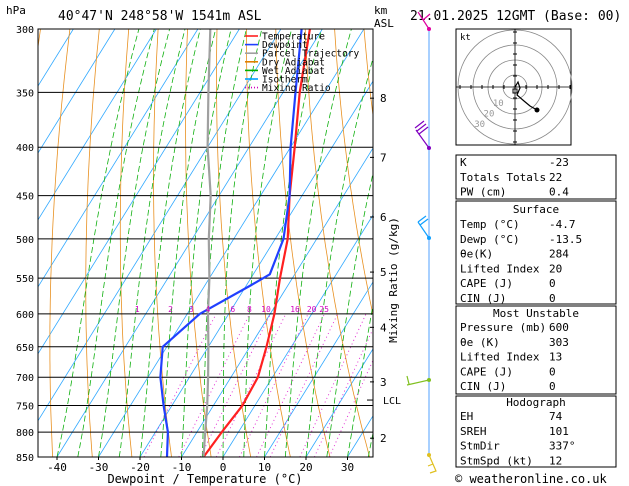 The height and width of the screenshot is (486, 629). What do you see at coordinates (559, 254) in the screenshot?
I see `stat-value: 284` at bounding box center [559, 254].